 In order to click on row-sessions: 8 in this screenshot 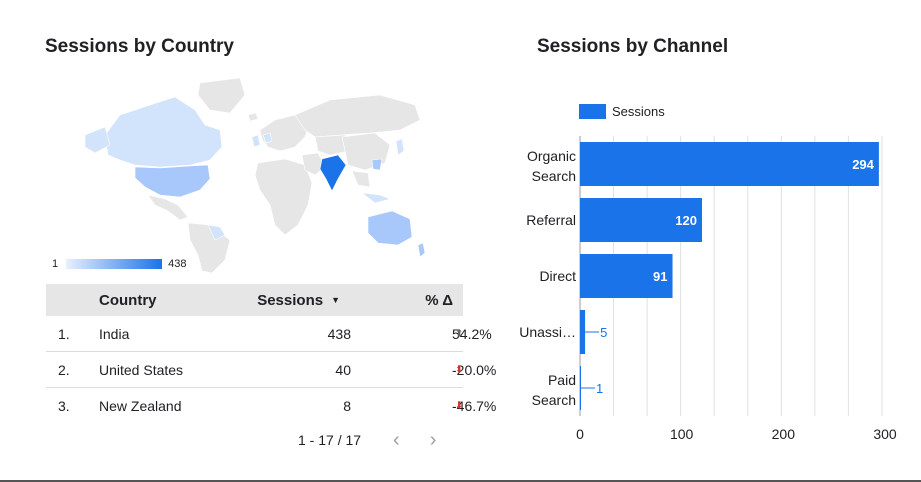, I will do `click(347, 406)`.